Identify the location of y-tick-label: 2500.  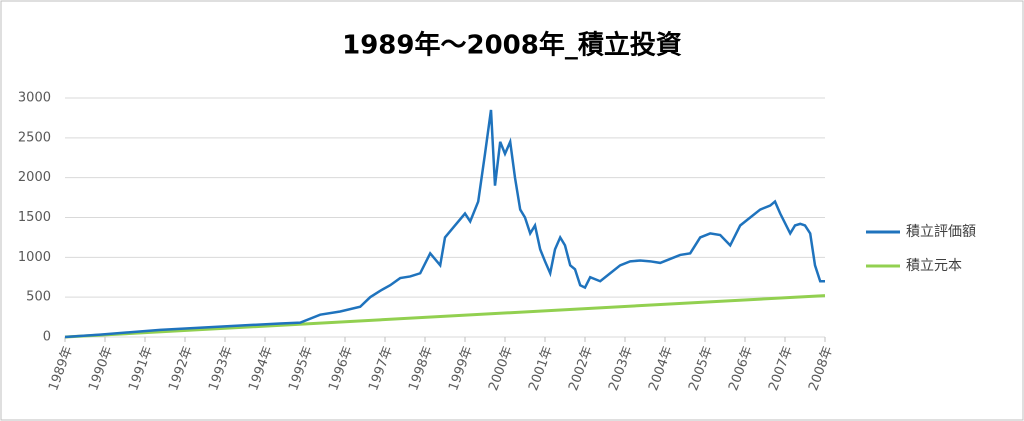
(34, 137).